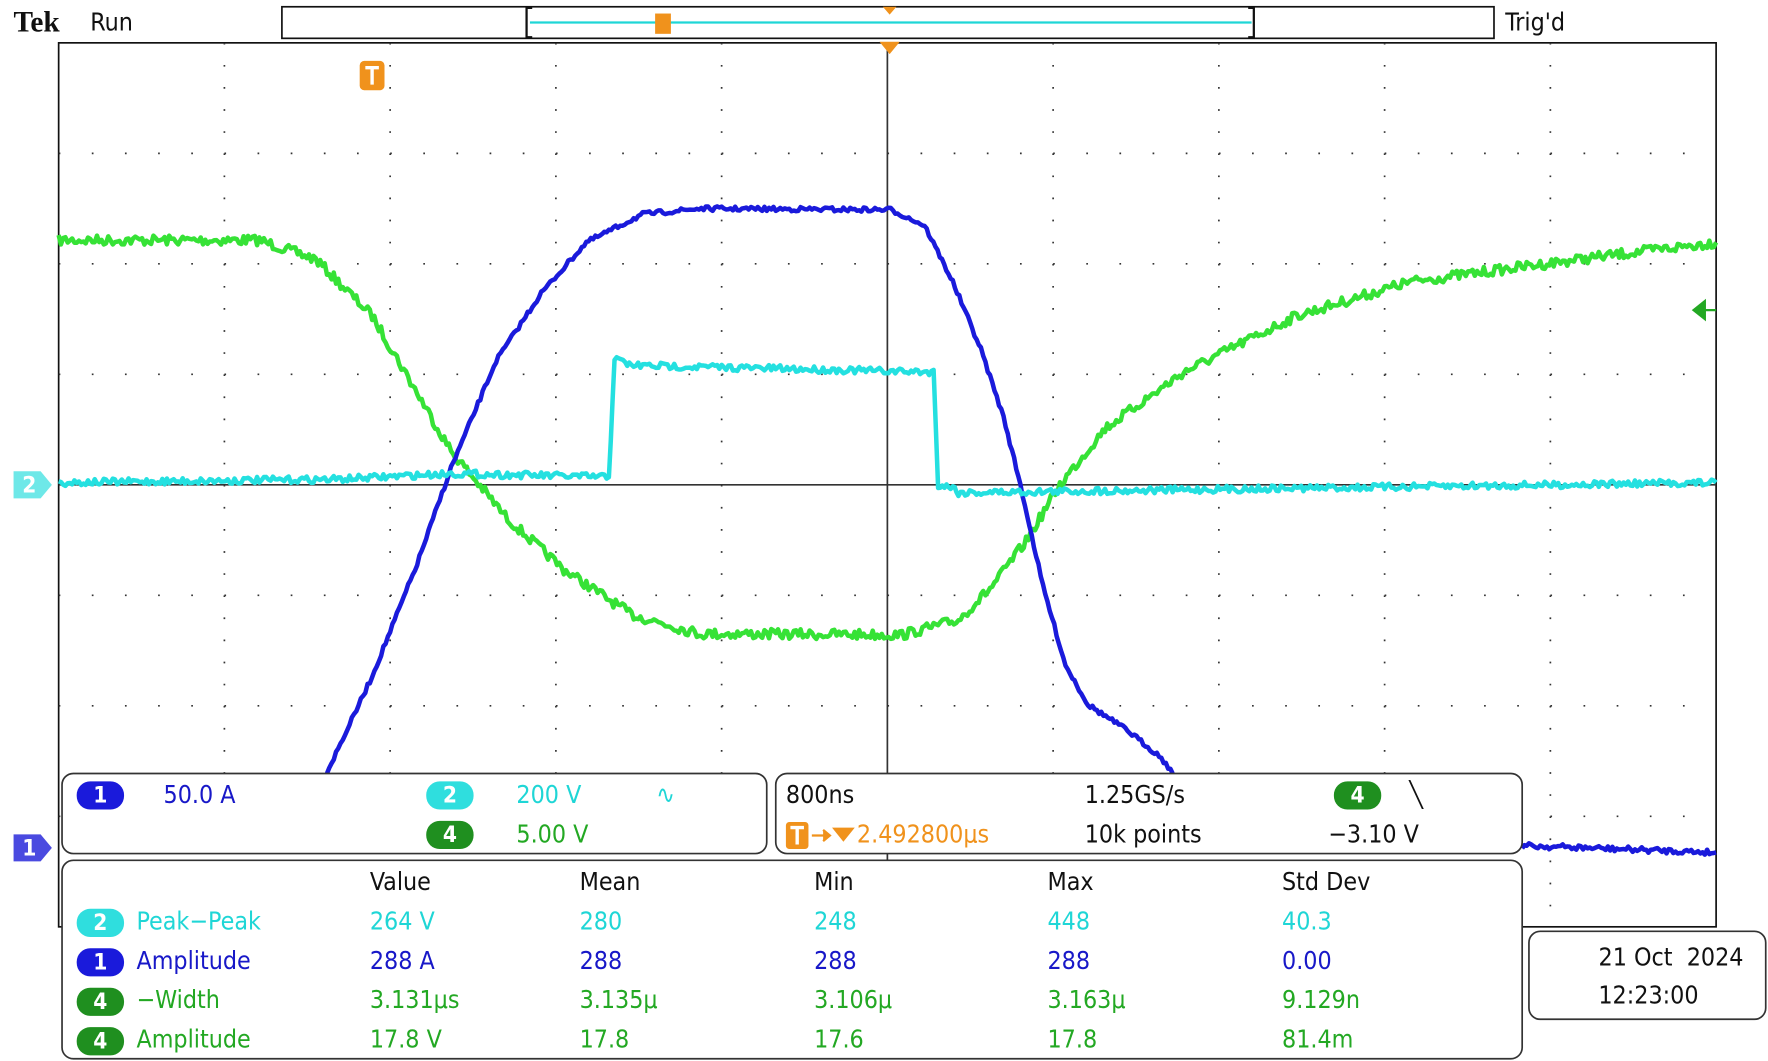 This screenshot has width=1768, height=1061. Describe the element at coordinates (1647, 975) in the screenshot. I see `datetime-panel` at that location.